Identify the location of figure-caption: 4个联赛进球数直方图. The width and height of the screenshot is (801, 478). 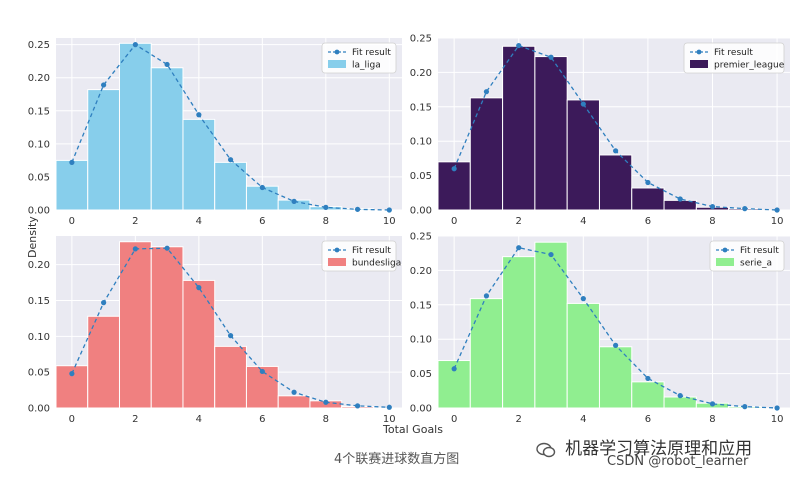
(397, 459).